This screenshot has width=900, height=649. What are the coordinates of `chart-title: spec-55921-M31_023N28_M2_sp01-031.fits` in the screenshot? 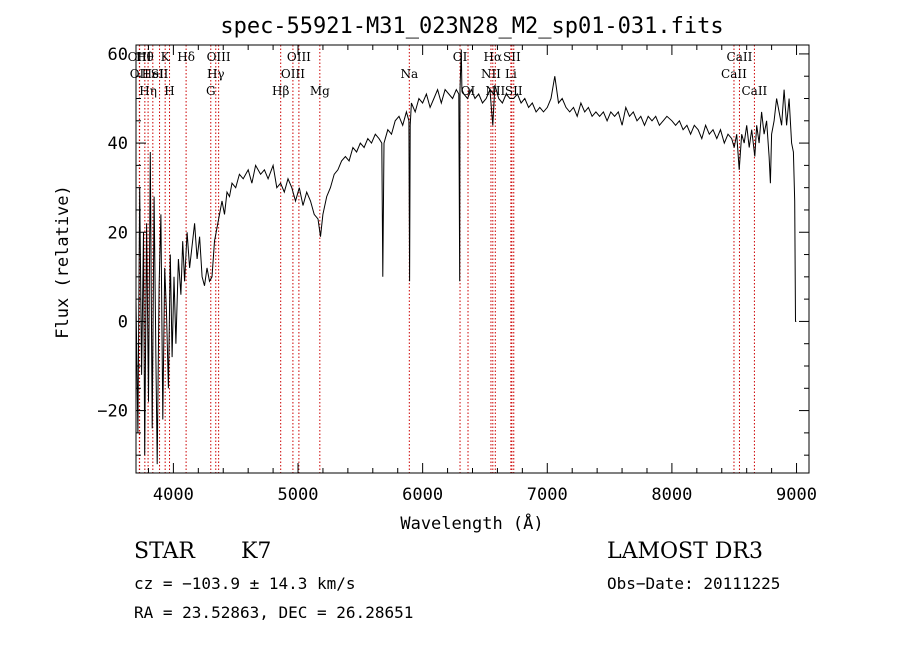 It's located at (471, 26).